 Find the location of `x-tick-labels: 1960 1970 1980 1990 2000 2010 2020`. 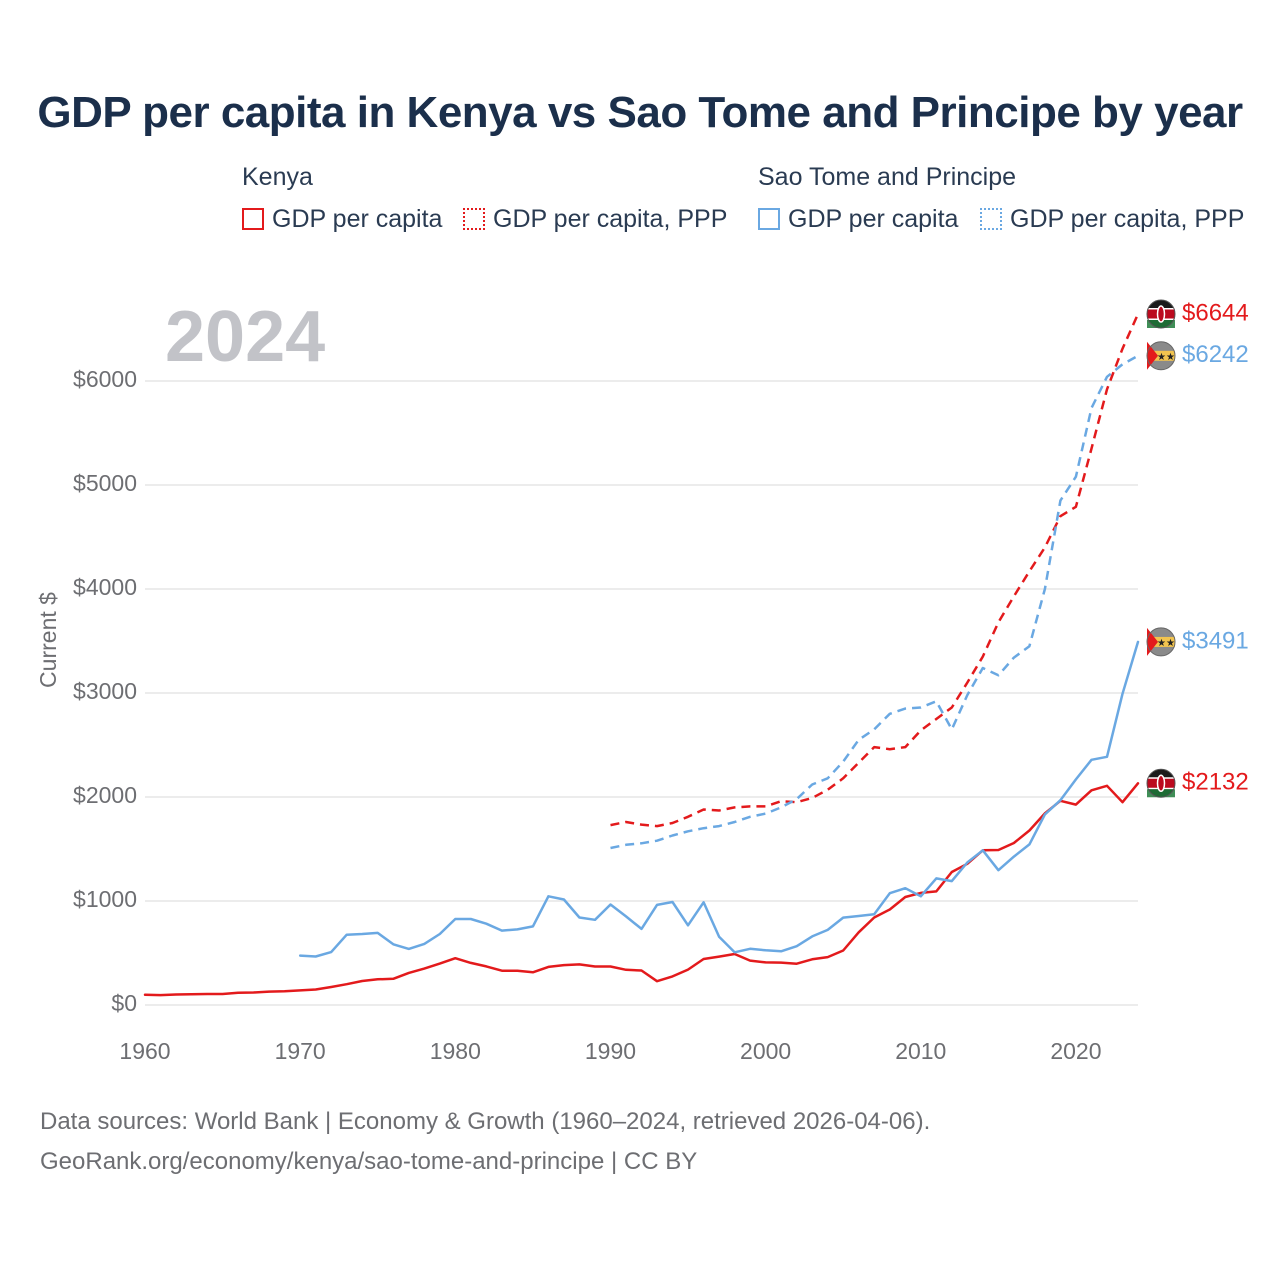

x-tick-labels: 1960 1970 1980 1990 2000 2010 2020 is located at coordinates (610, 1051).